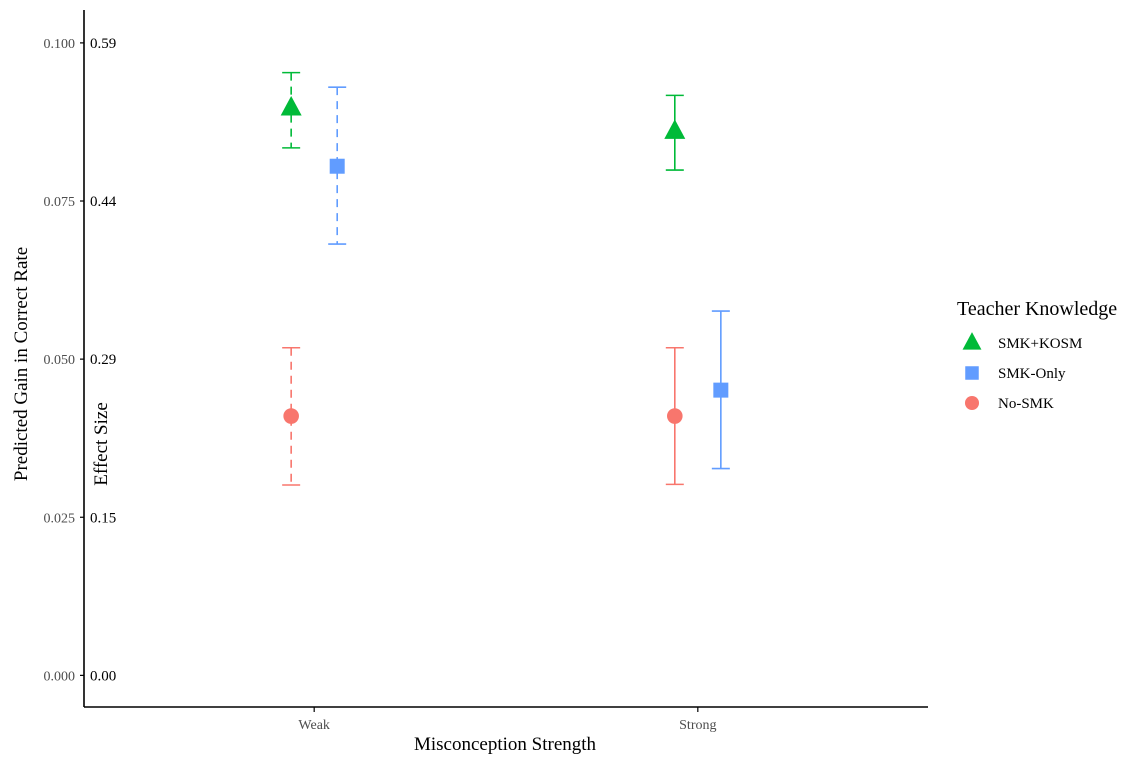 This screenshot has height=757, width=1132. Describe the element at coordinates (1032, 374) in the screenshot. I see `legend-label: SMK-Only` at that location.